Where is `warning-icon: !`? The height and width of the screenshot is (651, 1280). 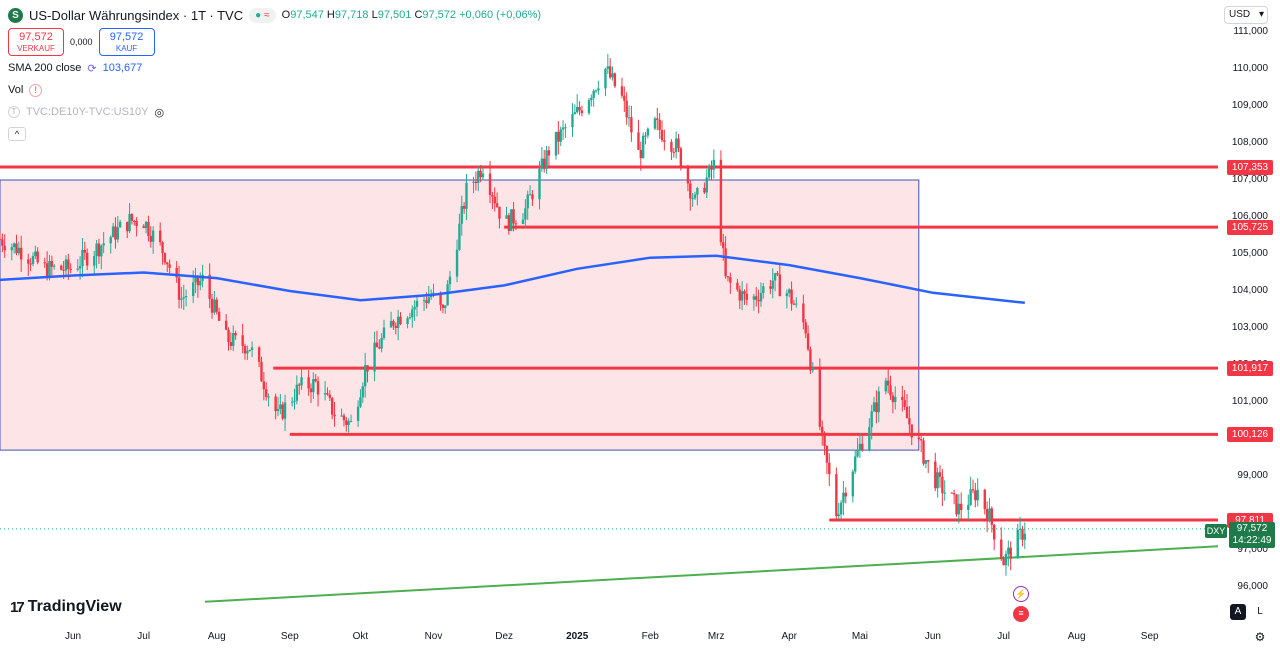 warning-icon: ! is located at coordinates (36, 90).